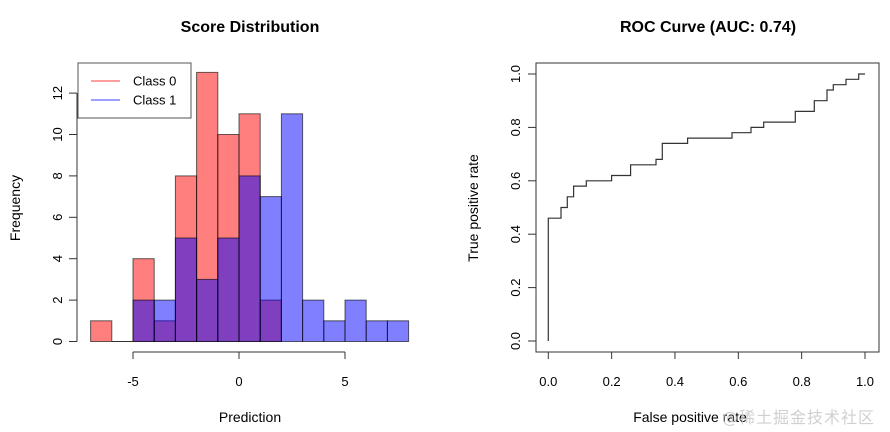 Image resolution: width=890 pixels, height=432 pixels. What do you see at coordinates (57, 258) in the screenshot?
I see `histogram-y-tick-label: 4` at bounding box center [57, 258].